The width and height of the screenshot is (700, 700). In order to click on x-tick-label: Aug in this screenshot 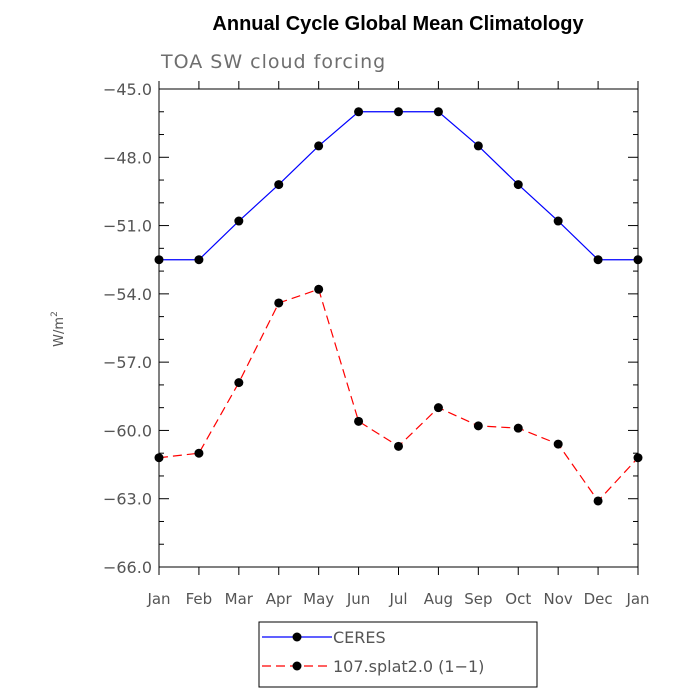, I will do `click(438, 599)`.